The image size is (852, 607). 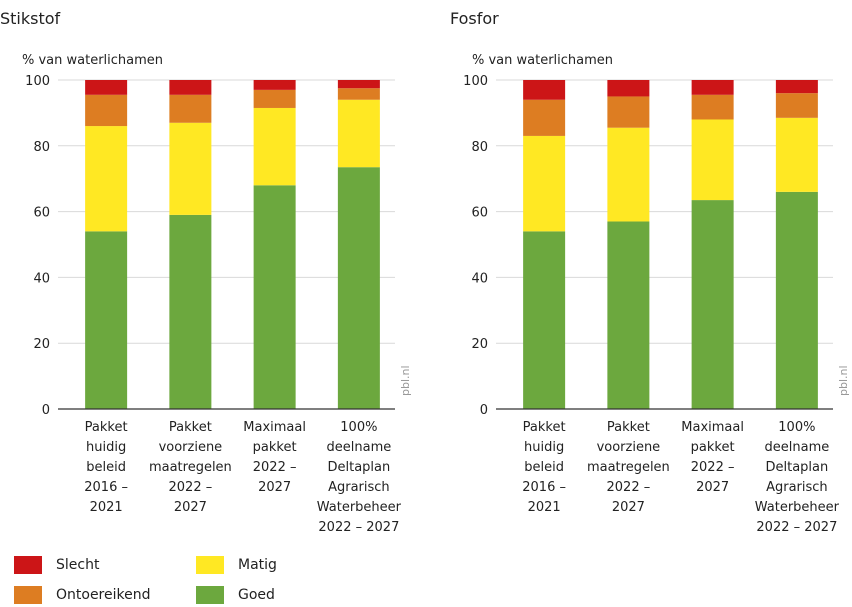 I want to click on legend-label-matig: Matig, so click(x=257, y=565).